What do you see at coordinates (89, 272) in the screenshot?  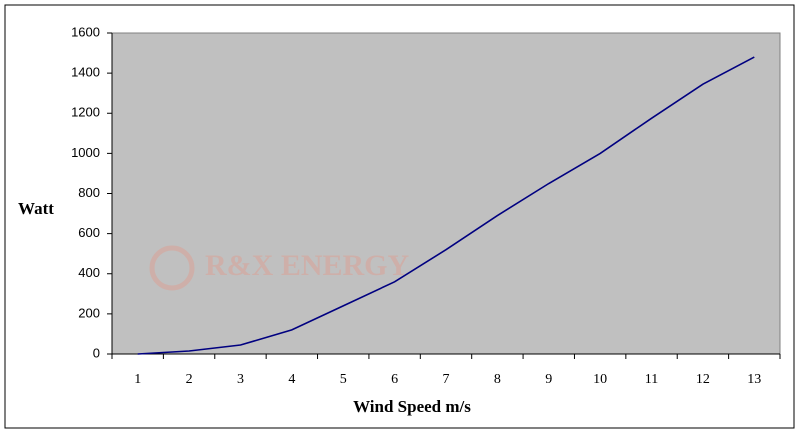 I see `y-tick-label: 400` at bounding box center [89, 272].